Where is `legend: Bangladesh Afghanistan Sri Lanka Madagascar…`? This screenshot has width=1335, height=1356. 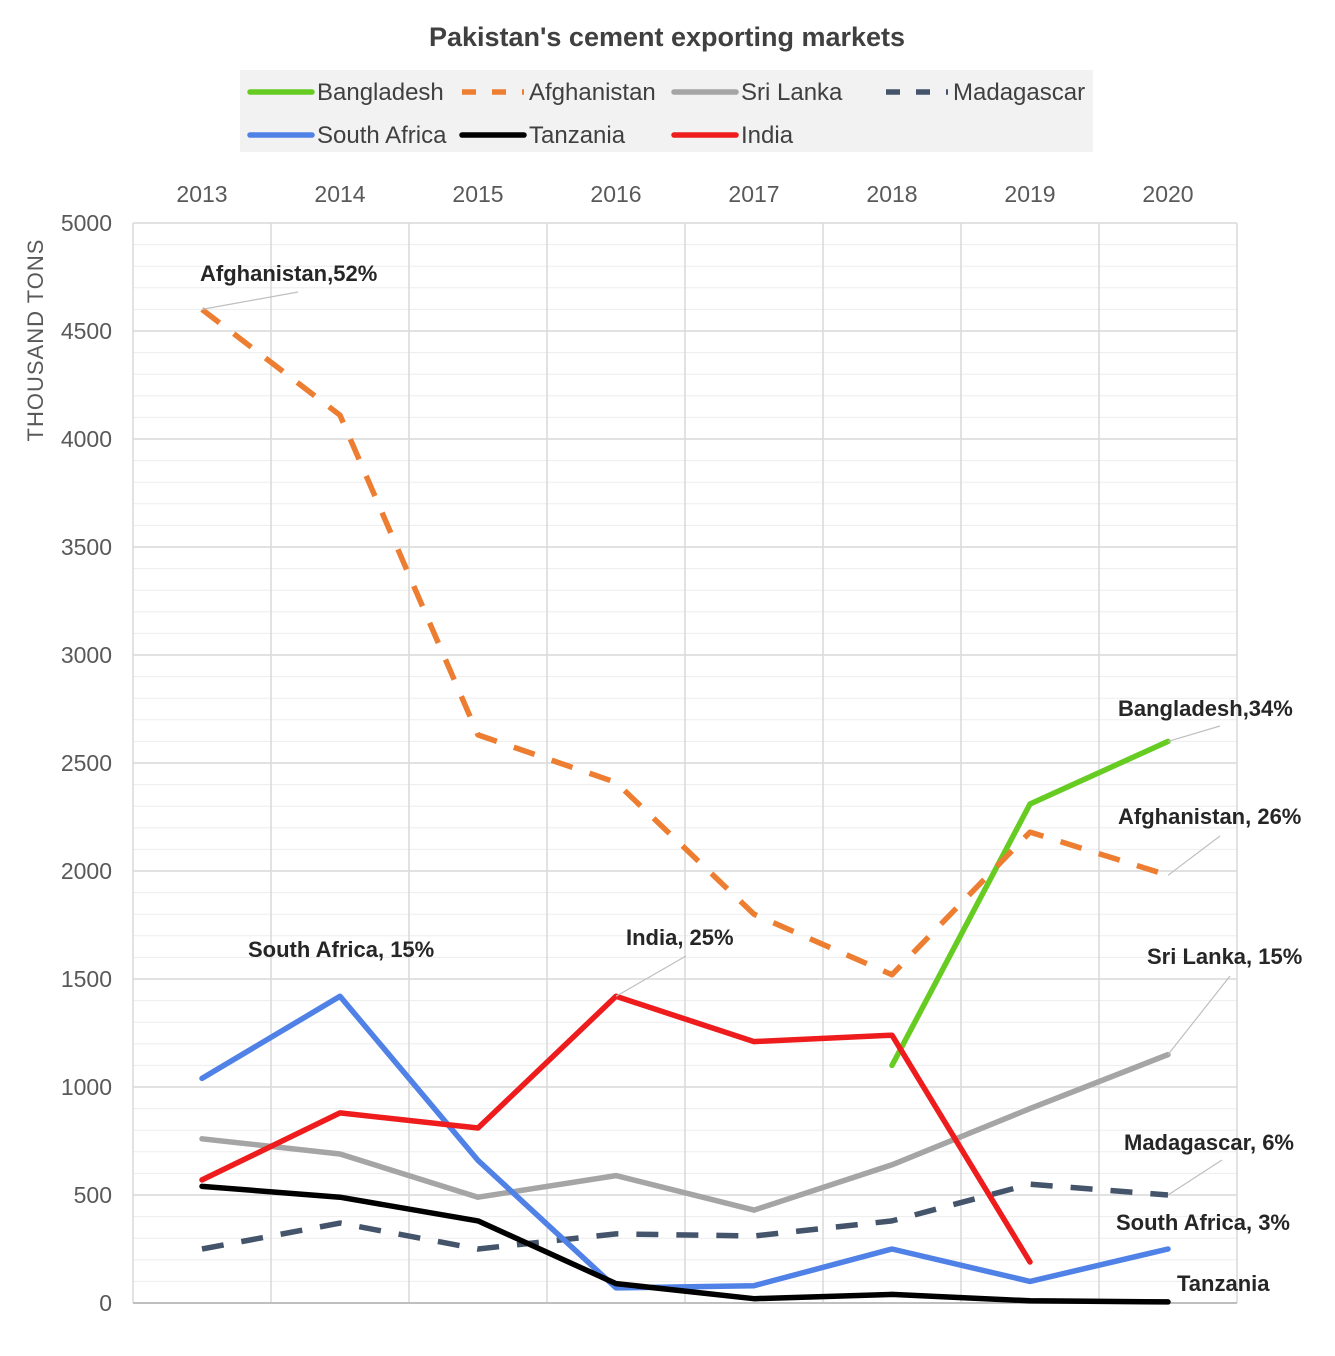
legend: Bangladesh Afghanistan Sri Lanka Madagascar… is located at coordinates (666, 114).